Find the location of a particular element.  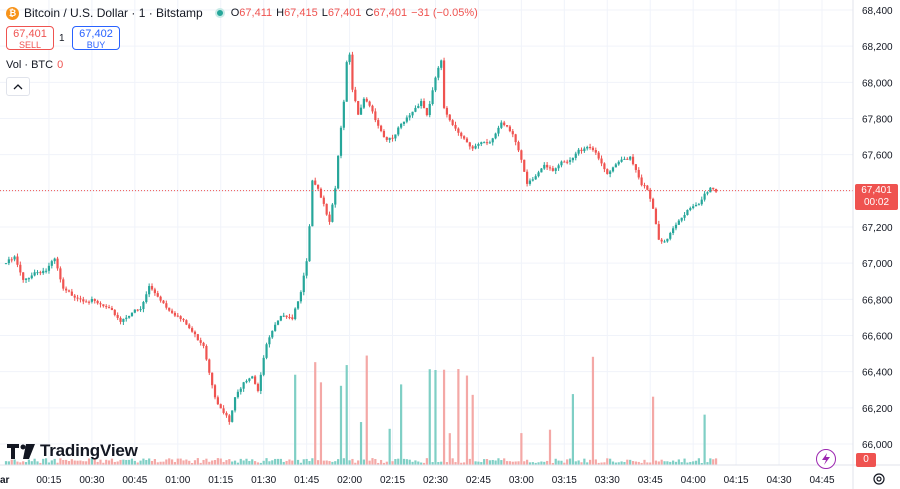

y-tick-label: 67,000 is located at coordinates (877, 264).